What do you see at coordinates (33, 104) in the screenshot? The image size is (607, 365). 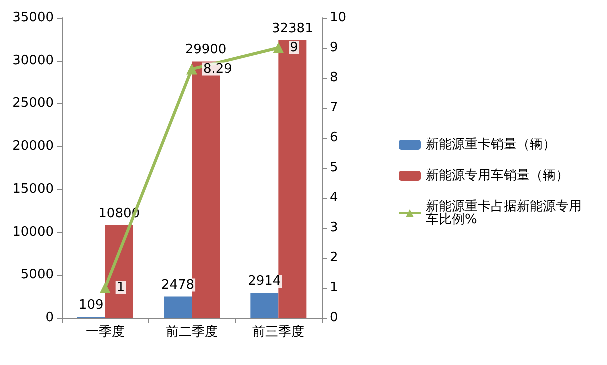 I see `y-tick-label: 25000` at bounding box center [33, 104].